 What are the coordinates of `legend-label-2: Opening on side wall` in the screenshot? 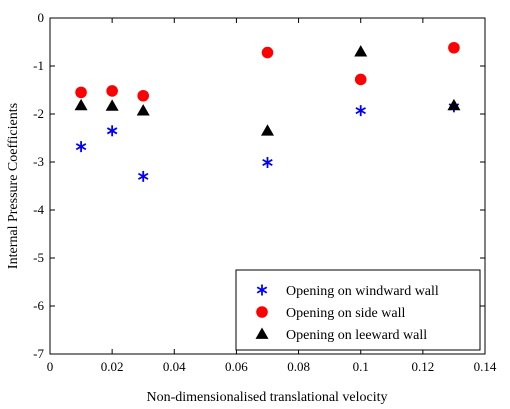 It's located at (345, 313).